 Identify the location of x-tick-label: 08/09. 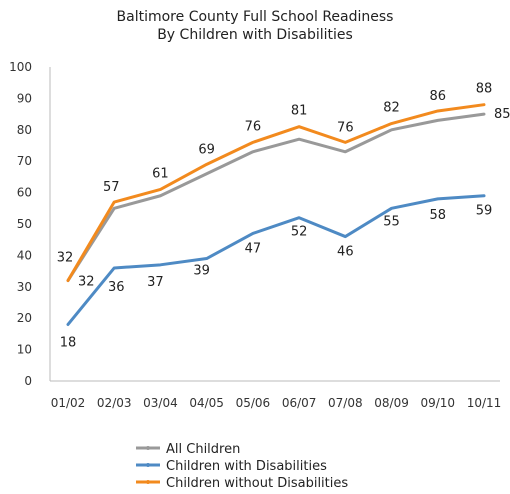
(391, 403).